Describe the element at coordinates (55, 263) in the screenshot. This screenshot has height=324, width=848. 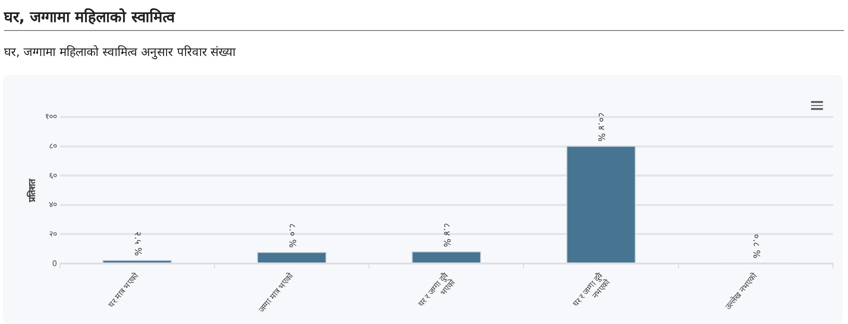
I see `y-tick-label: 0` at that location.